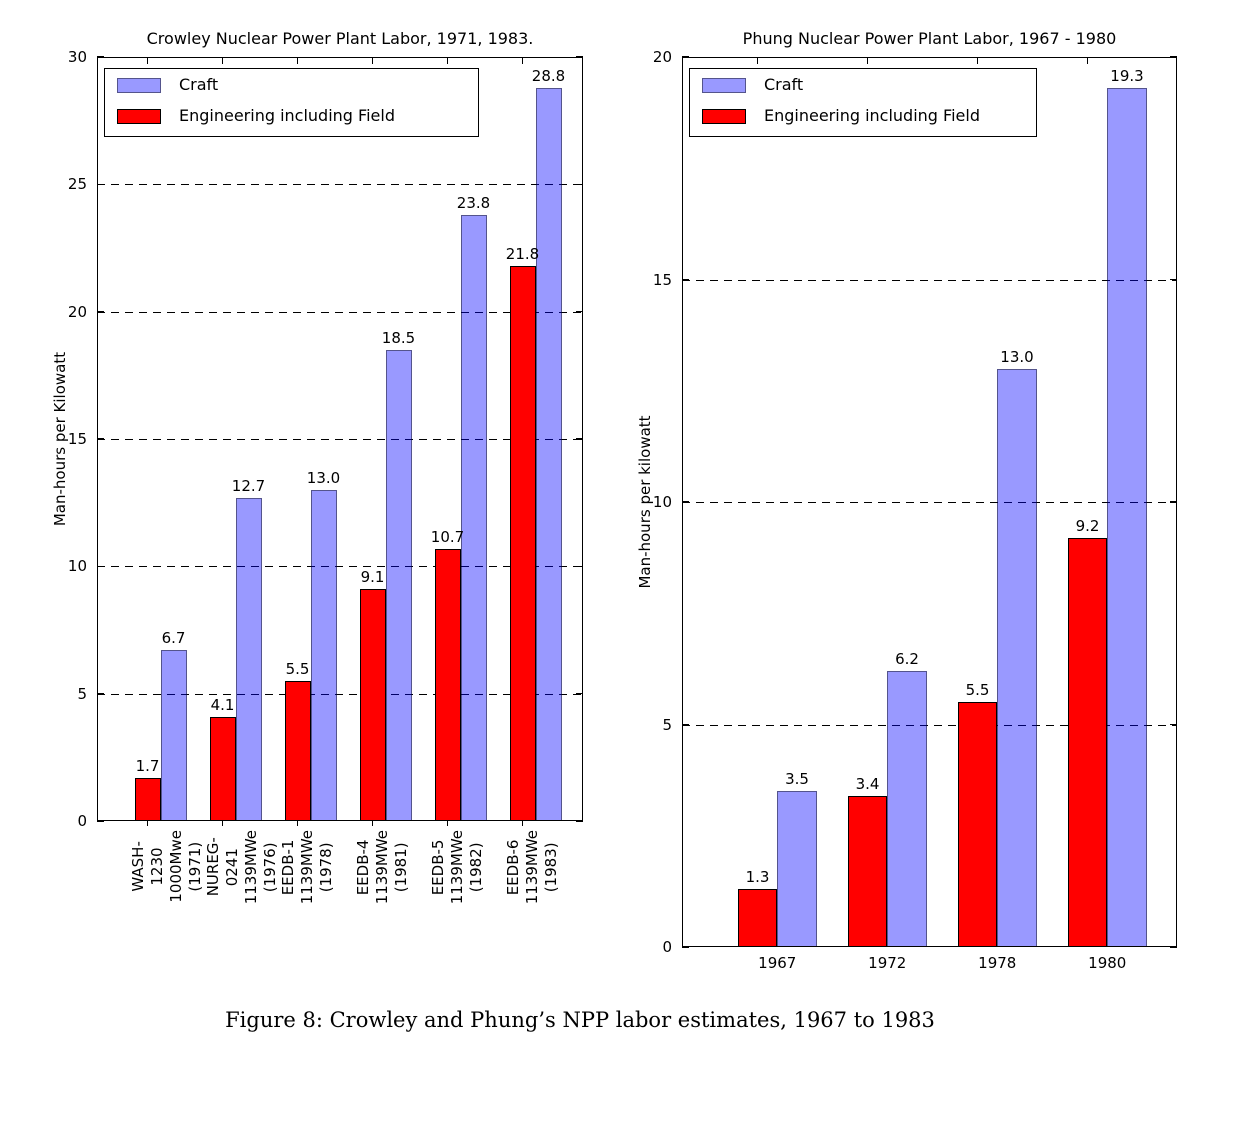 Image resolution: width=1258 pixels, height=1134 pixels. I want to click on y-tick-label: 30, so click(77, 57).